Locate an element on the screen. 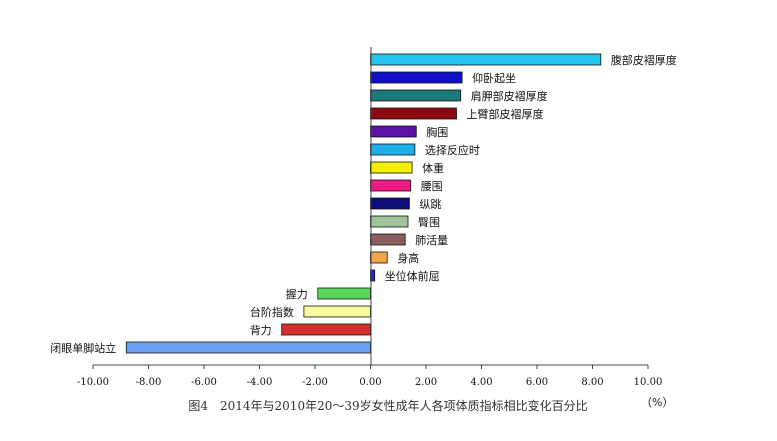  bar-label: 肩胛部皮褶厚度 is located at coordinates (509, 96).